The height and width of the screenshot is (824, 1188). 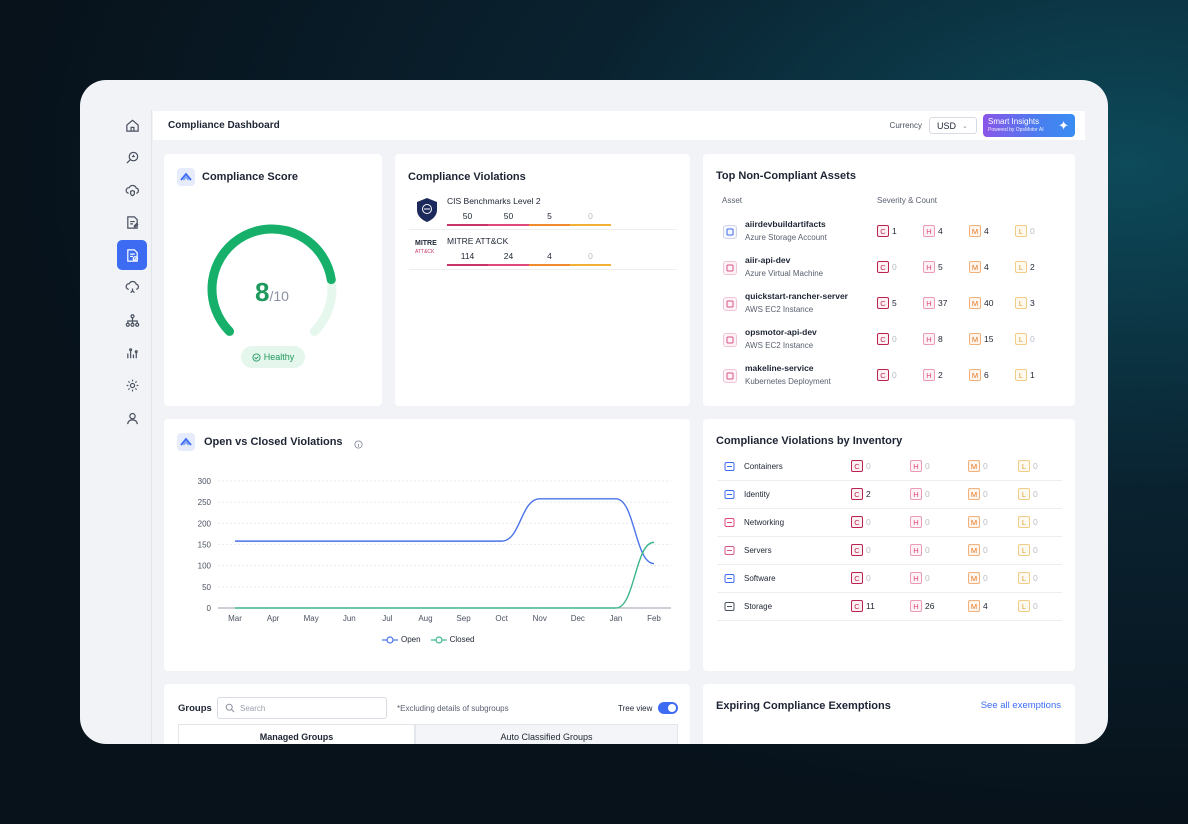 I want to click on mitre-logo-subtext: ATT&CK, so click(x=425, y=252).